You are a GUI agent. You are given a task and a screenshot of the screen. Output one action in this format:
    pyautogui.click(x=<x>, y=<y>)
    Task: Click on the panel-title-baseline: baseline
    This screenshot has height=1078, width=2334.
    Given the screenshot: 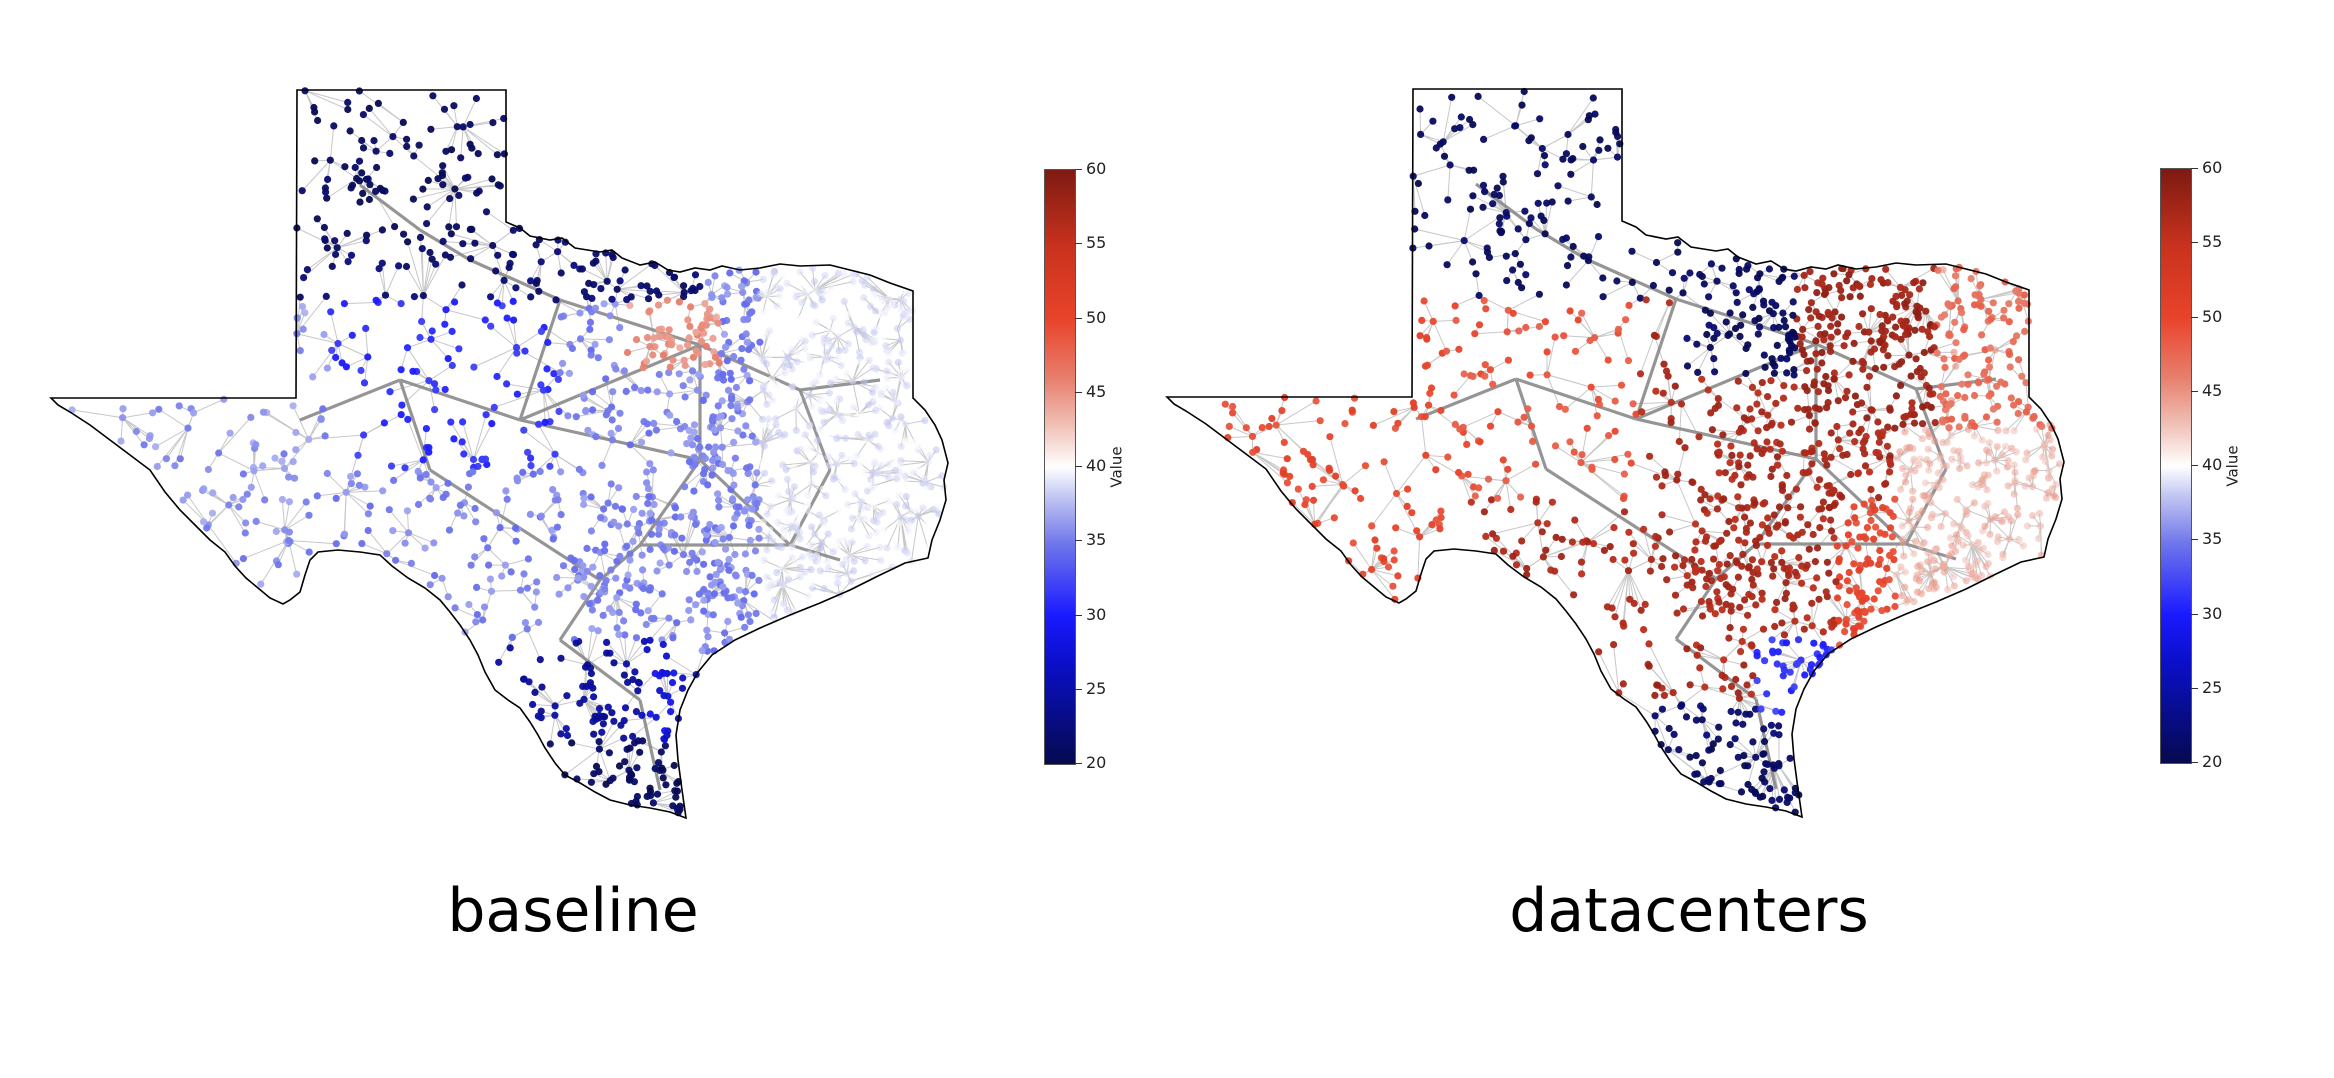 What is the action you would take?
    pyautogui.click(x=573, y=911)
    